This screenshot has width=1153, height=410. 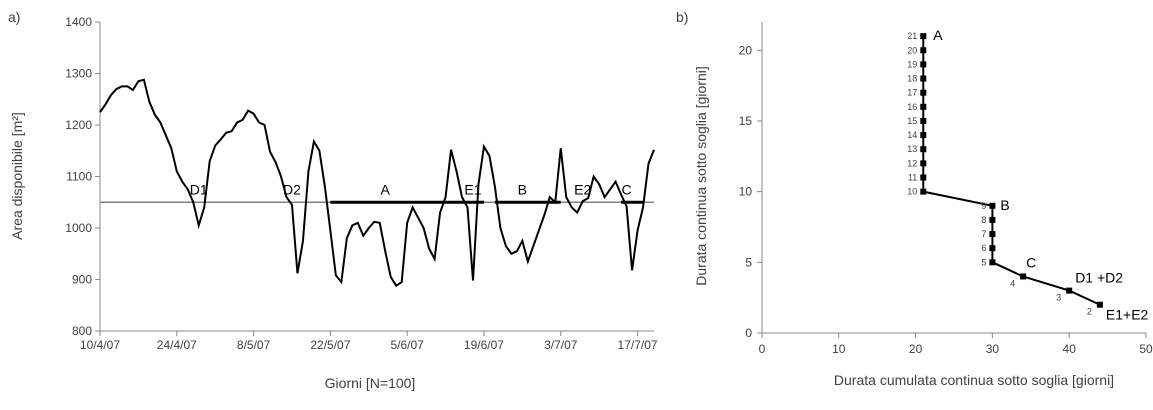 What do you see at coordinates (582, 189) in the screenshot?
I see `chart-a-annotation: E2` at bounding box center [582, 189].